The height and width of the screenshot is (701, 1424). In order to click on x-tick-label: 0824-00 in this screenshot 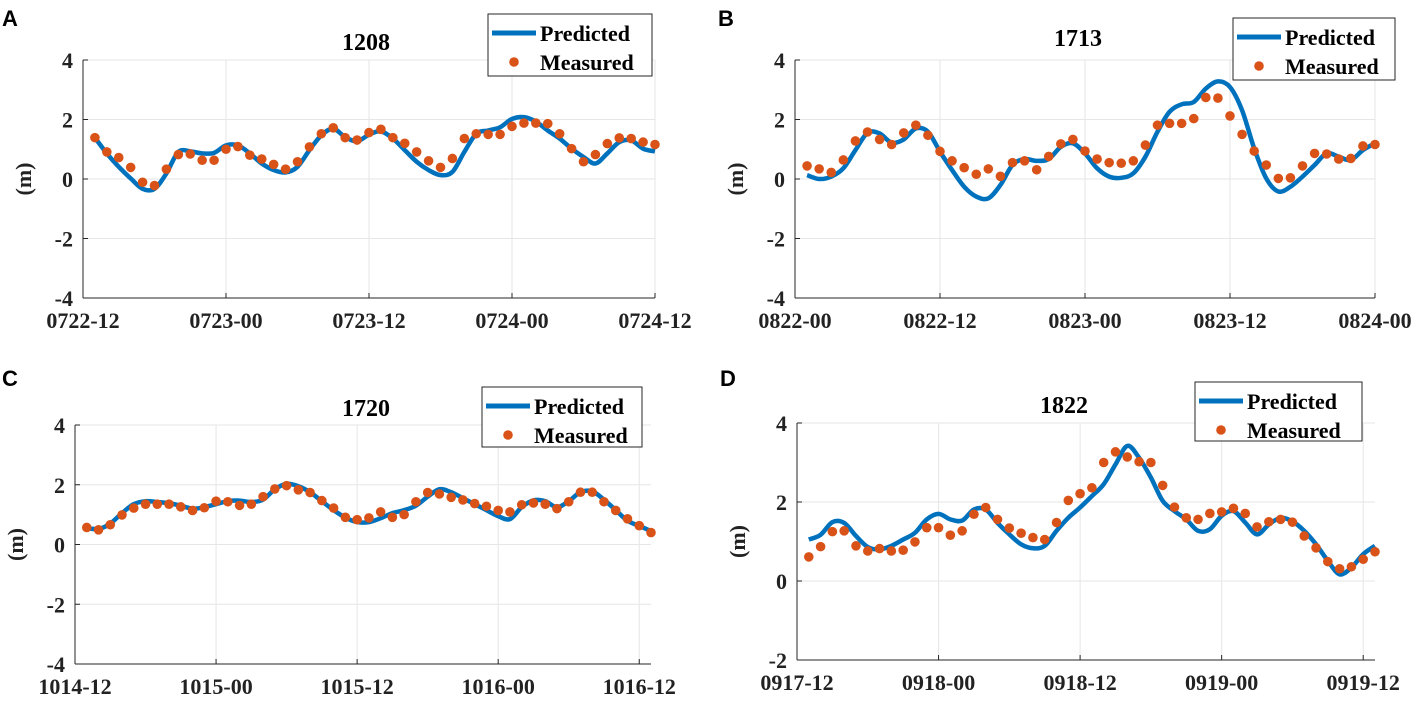, I will do `click(1374, 320)`.